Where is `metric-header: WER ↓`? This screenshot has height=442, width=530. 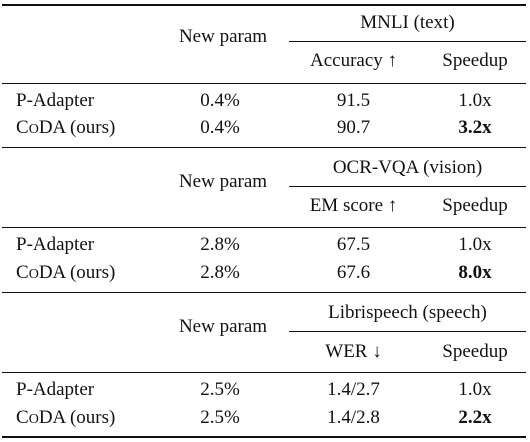
metric-header: WER ↓ is located at coordinates (353, 351).